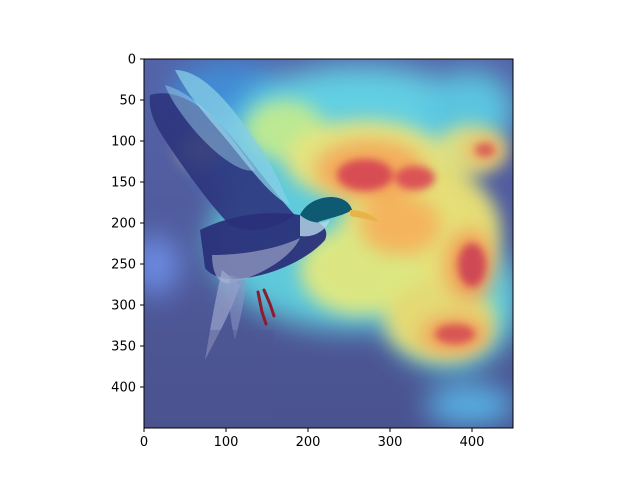  What do you see at coordinates (123, 347) in the screenshot?
I see `y-tick-label: 350` at bounding box center [123, 347].